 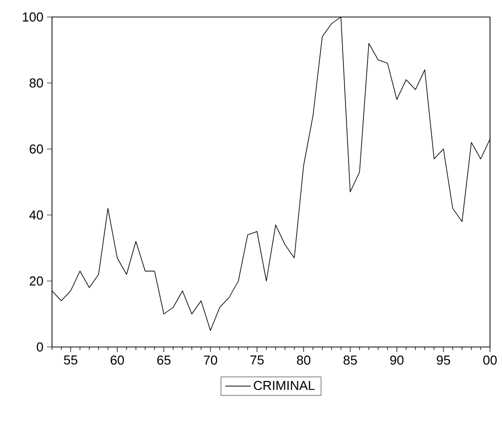 What do you see at coordinates (211, 360) in the screenshot?
I see `x-tick-label: 70` at bounding box center [211, 360].